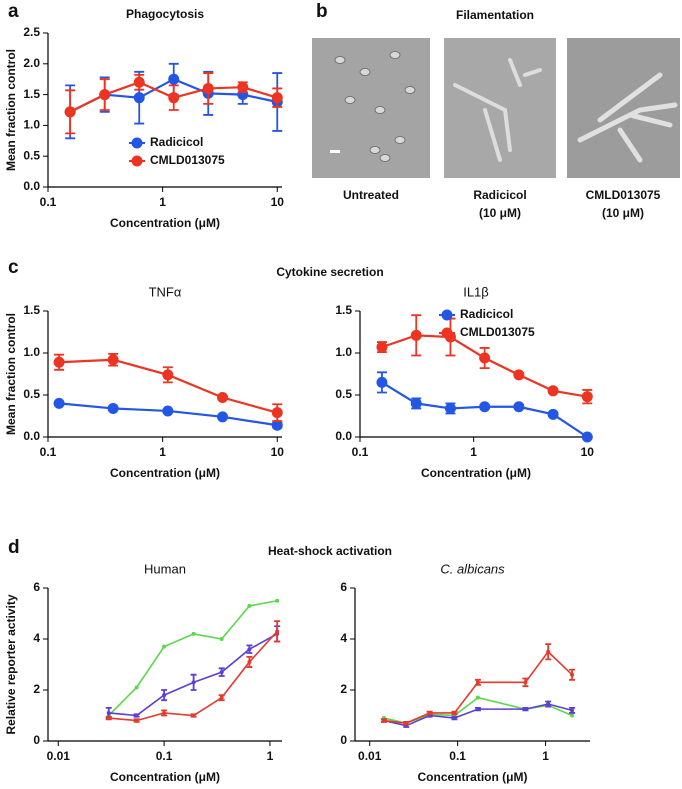 Image resolution: width=682 pixels, height=789 pixels. I want to click on section-title: Cytokine secretion, so click(329, 272).